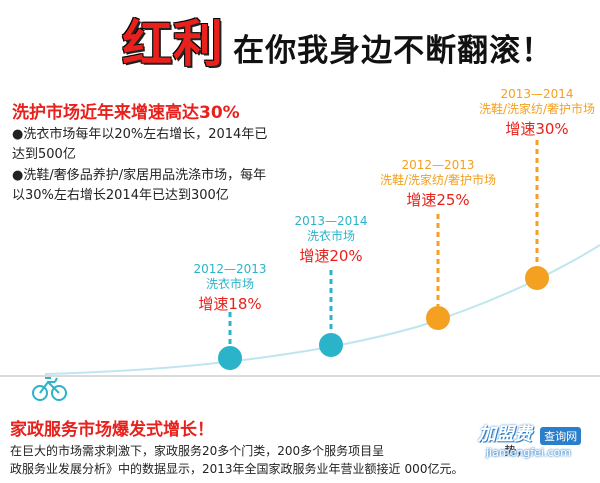 The width and height of the screenshot is (600, 483). I want to click on bottom-line-2-text: 政服务业发展分析》中的数据显示，2013年全国家政服务业年营业额接近, so click(205, 469).